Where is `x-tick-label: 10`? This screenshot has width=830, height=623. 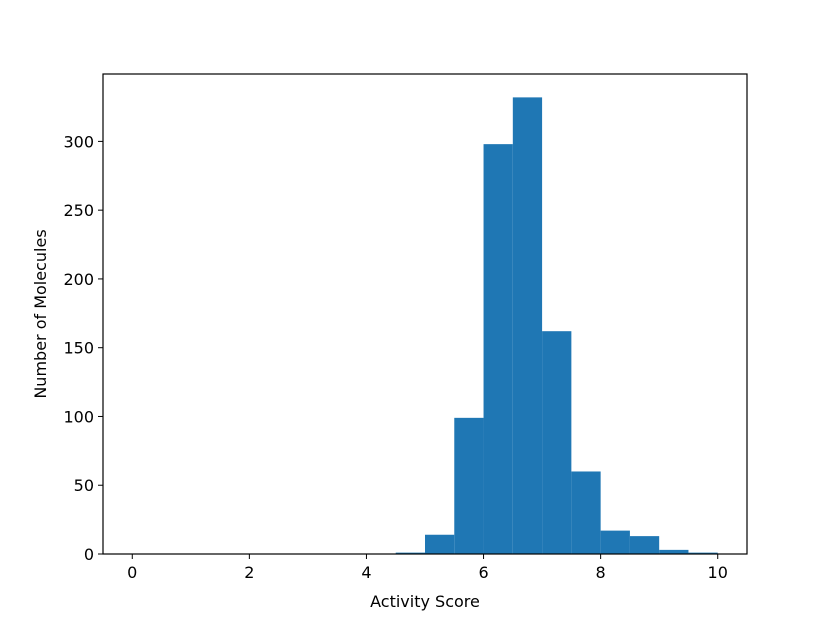
x-tick-label: 10 is located at coordinates (718, 572).